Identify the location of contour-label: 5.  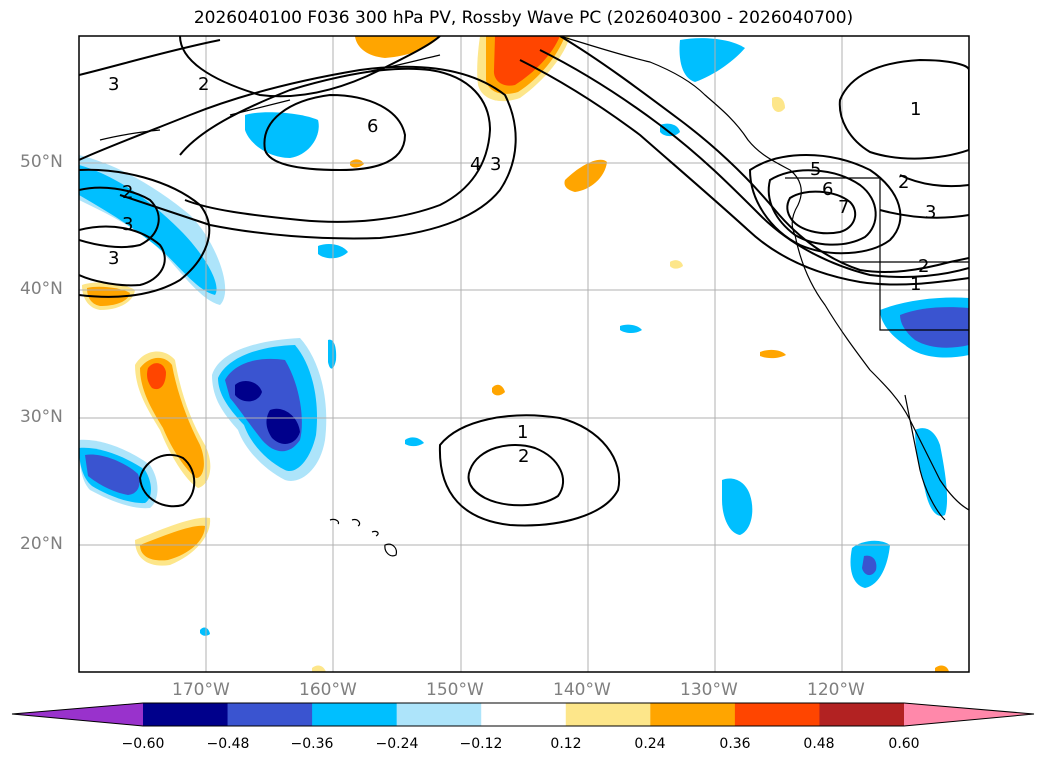
(815, 169).